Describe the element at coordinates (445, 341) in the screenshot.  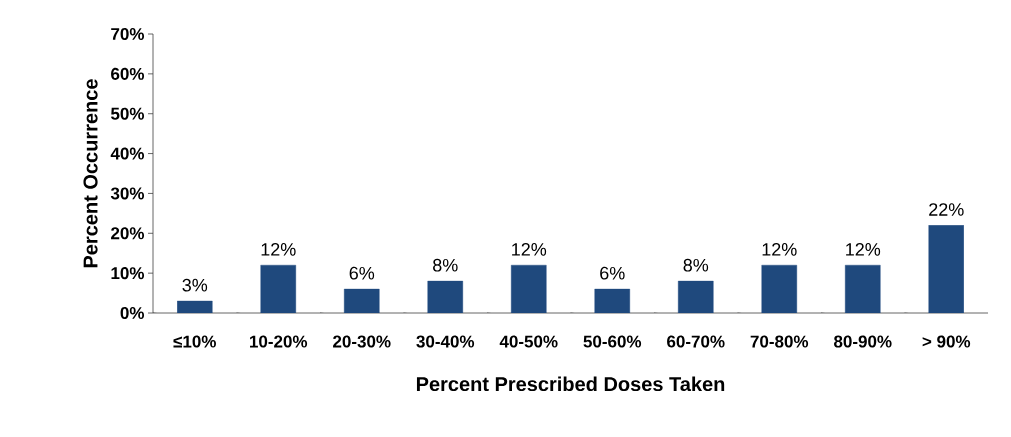
I see `x-tick-label: 30-40%` at that location.